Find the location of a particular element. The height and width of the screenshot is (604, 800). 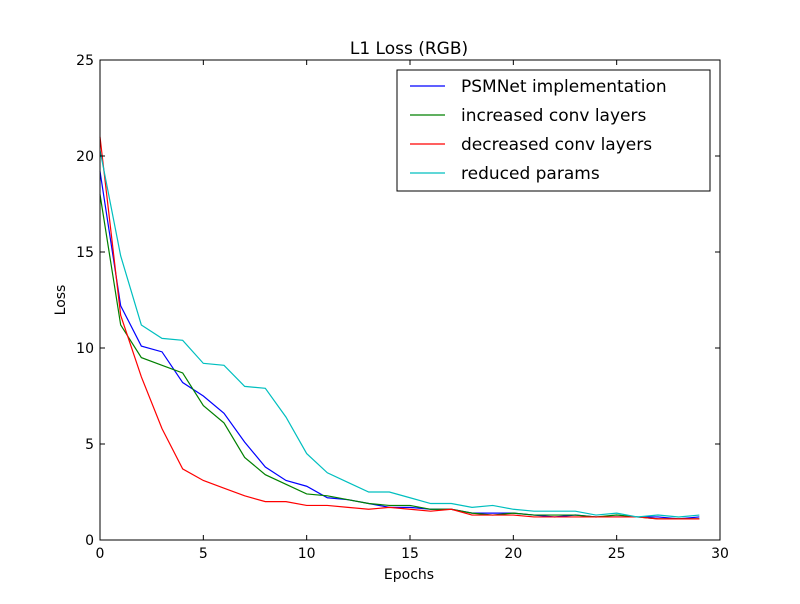

y-tick-label: 5 is located at coordinates (89, 445).